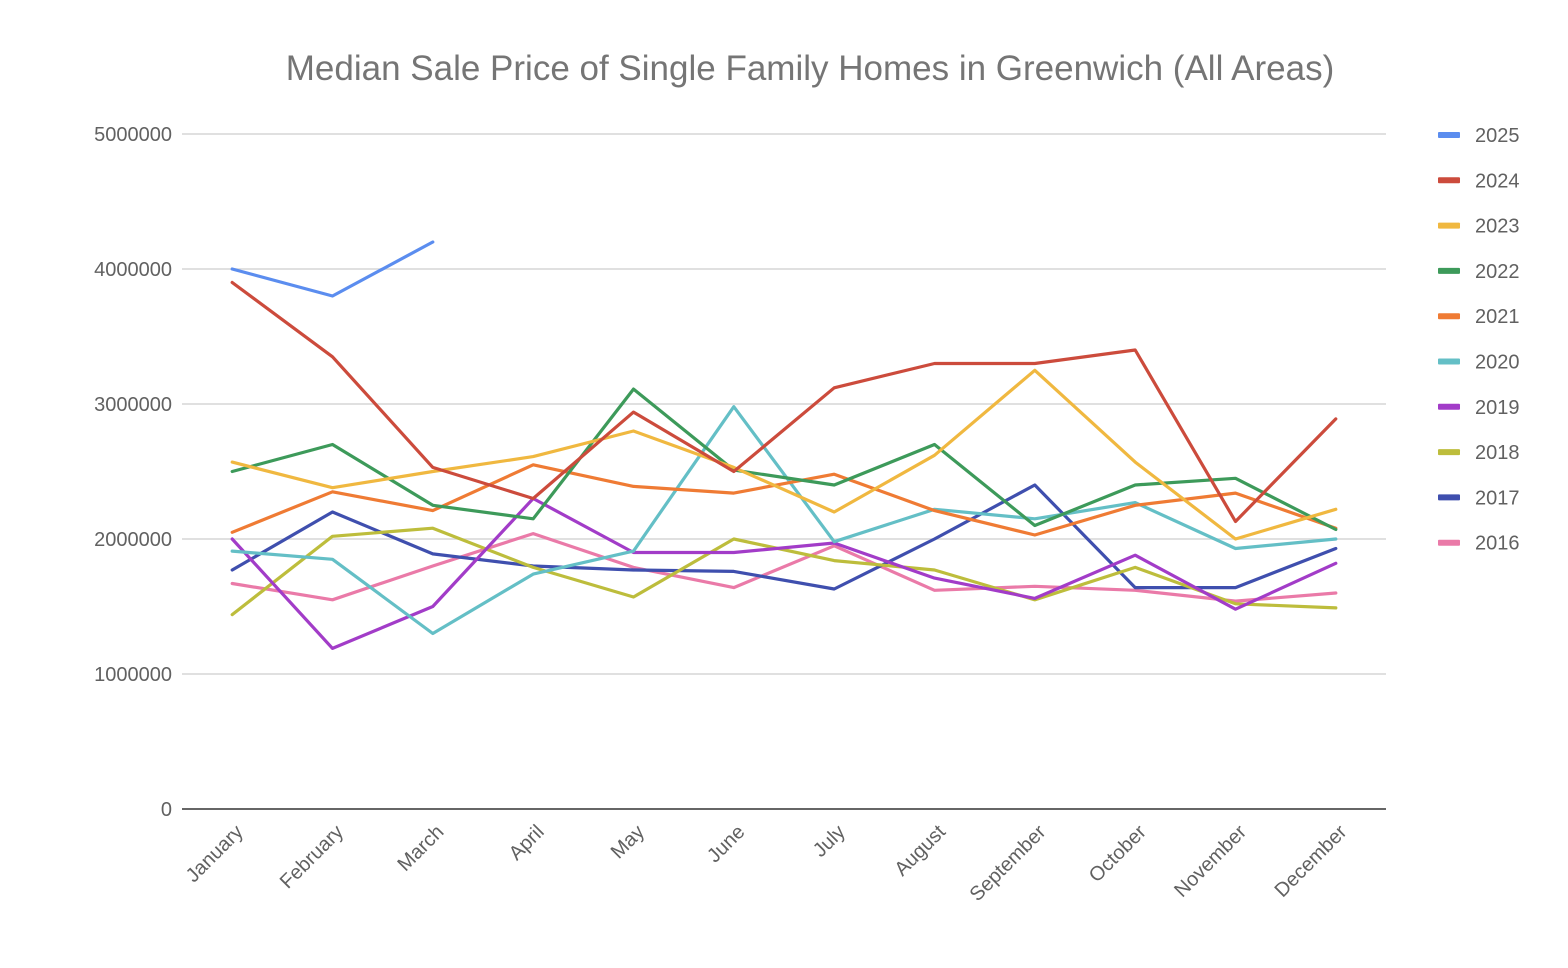 This screenshot has width=1568, height=968. I want to click on legend-item-2022: 2022, so click(1479, 272).